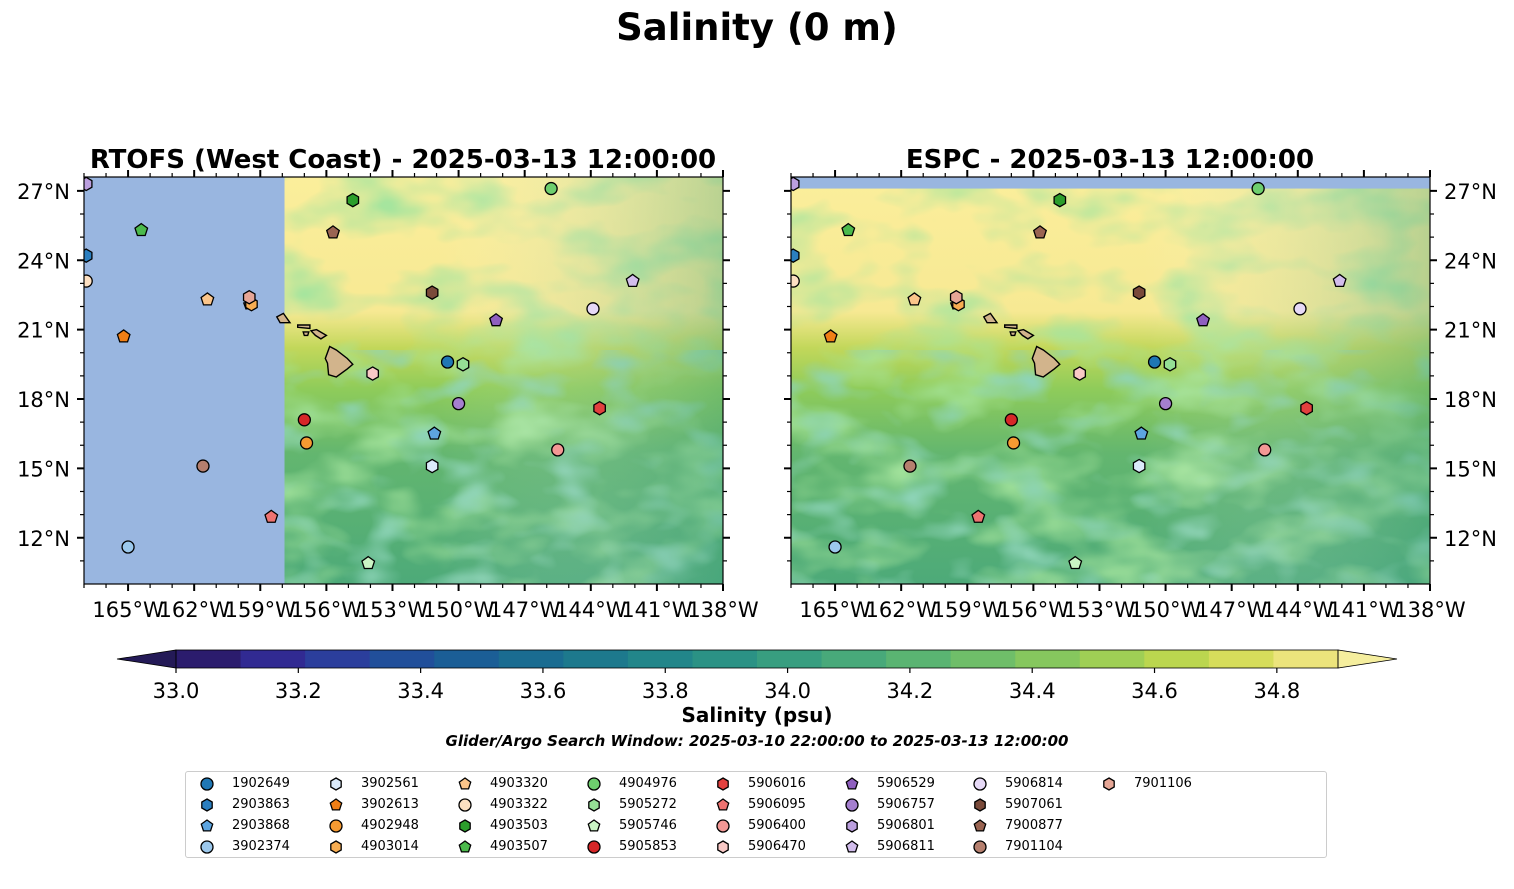 This screenshot has height=889, width=1514. Describe the element at coordinates (304, 327) in the screenshot. I see `island-molokai` at that location.